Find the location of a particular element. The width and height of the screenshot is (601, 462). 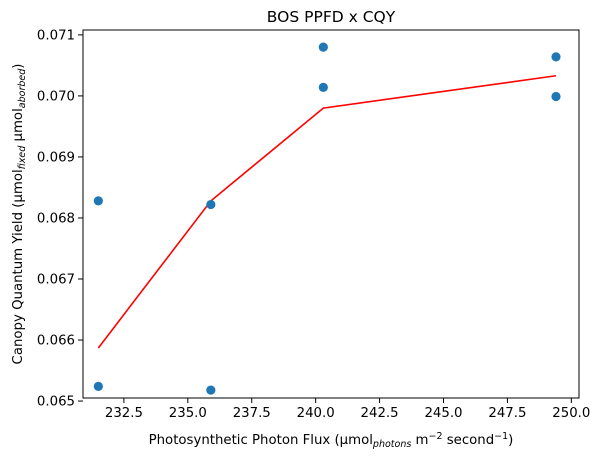

x-tick-label: 237.5 is located at coordinates (252, 413).